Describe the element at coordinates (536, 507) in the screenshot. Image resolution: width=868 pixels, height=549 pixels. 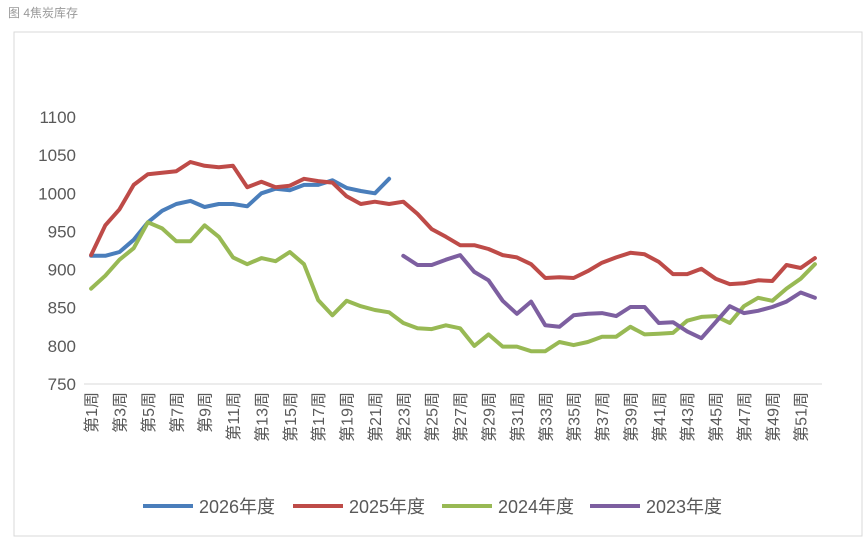
I see `legend-label: 2024年度` at that location.